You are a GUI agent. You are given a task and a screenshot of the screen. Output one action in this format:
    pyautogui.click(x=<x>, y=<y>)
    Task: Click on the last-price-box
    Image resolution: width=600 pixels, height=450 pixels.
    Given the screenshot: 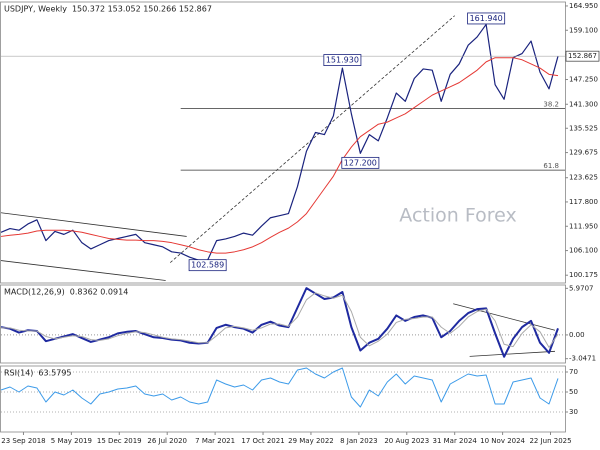 What is the action you would take?
    pyautogui.click(x=582, y=56)
    